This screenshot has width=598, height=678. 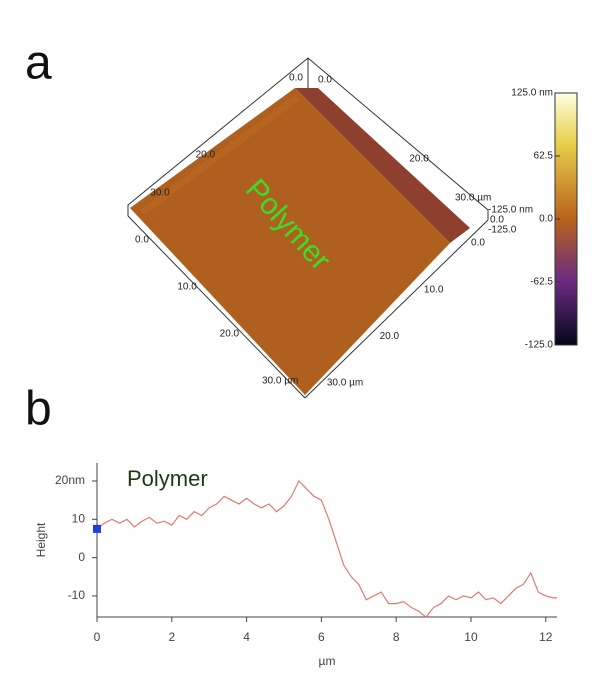 What do you see at coordinates (41, 539) in the screenshot?
I see `y-axis-label: Height` at bounding box center [41, 539].